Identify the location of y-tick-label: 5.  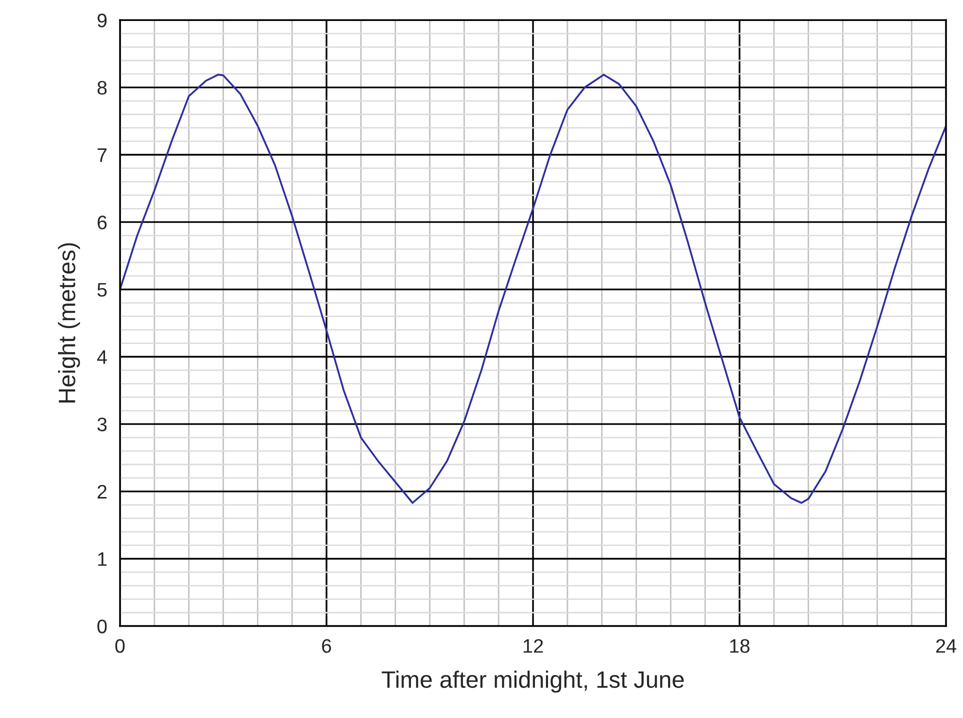
(102, 290).